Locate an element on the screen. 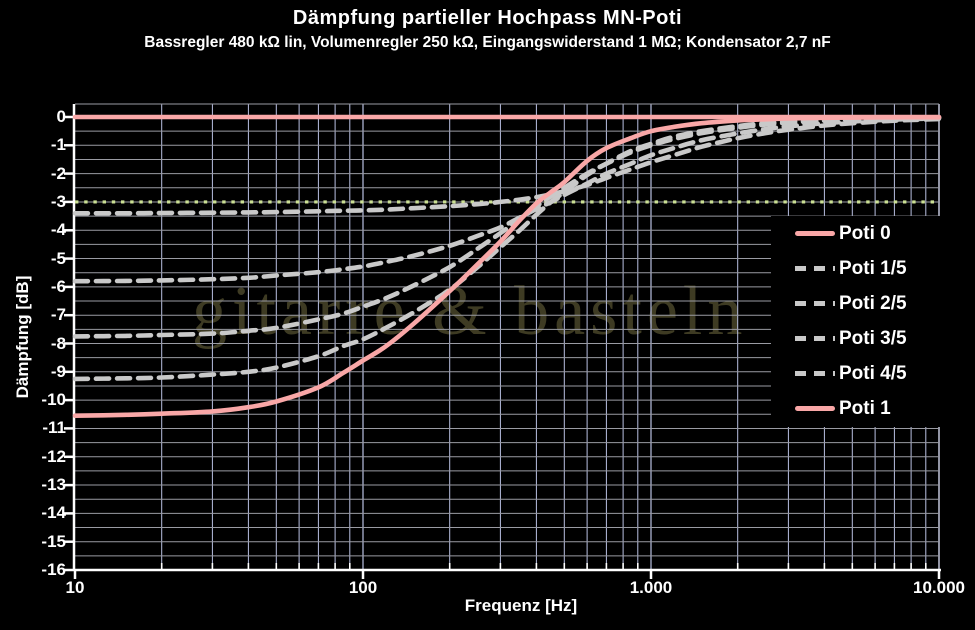  y-tick-label: -14 is located at coordinates (53, 513).